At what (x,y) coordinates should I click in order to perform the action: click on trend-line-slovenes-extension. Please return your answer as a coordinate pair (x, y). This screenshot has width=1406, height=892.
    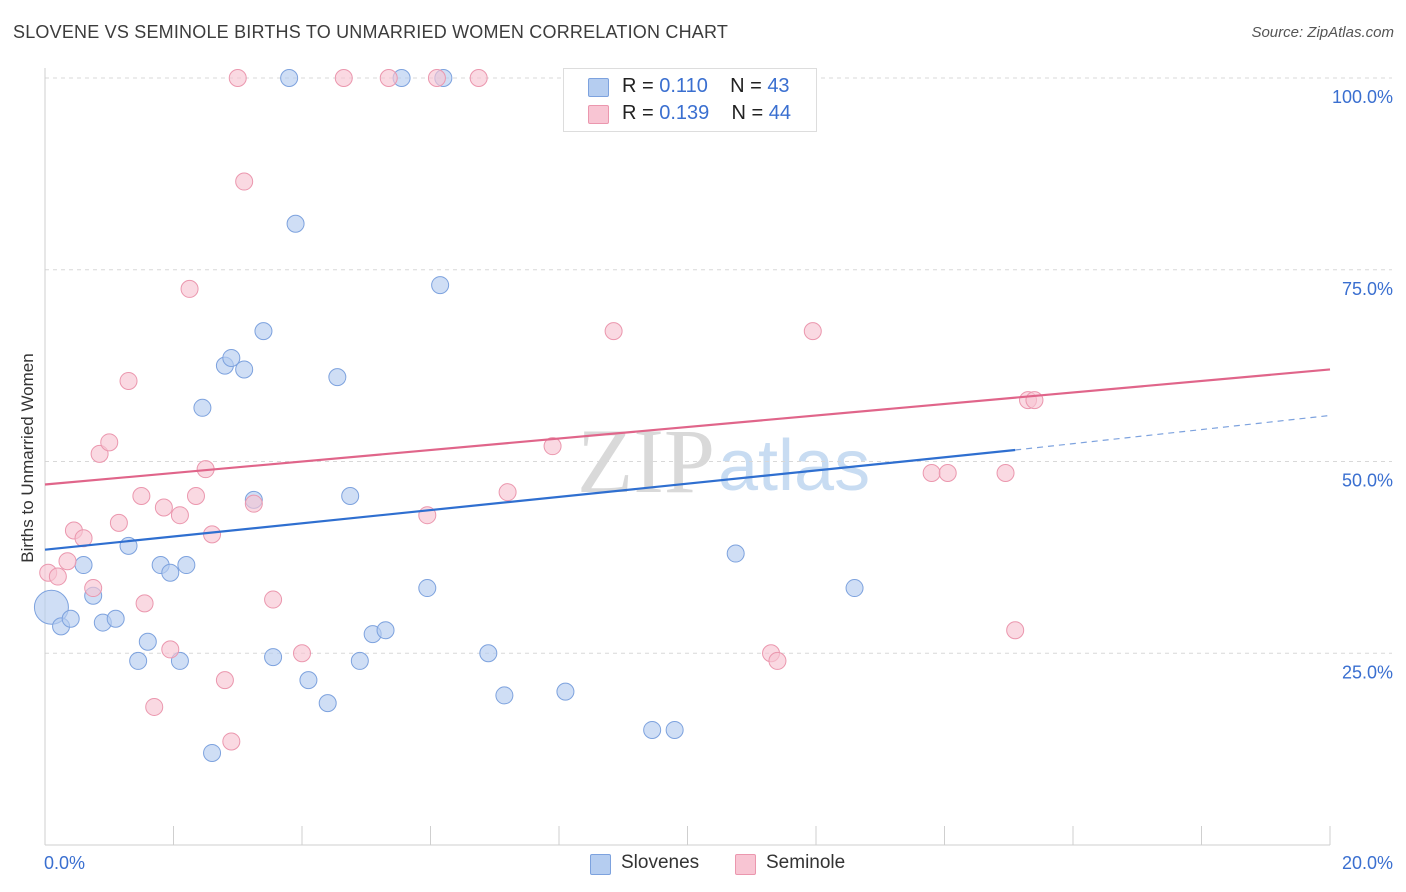
    Looking at the image, I should click on (1173, 432).